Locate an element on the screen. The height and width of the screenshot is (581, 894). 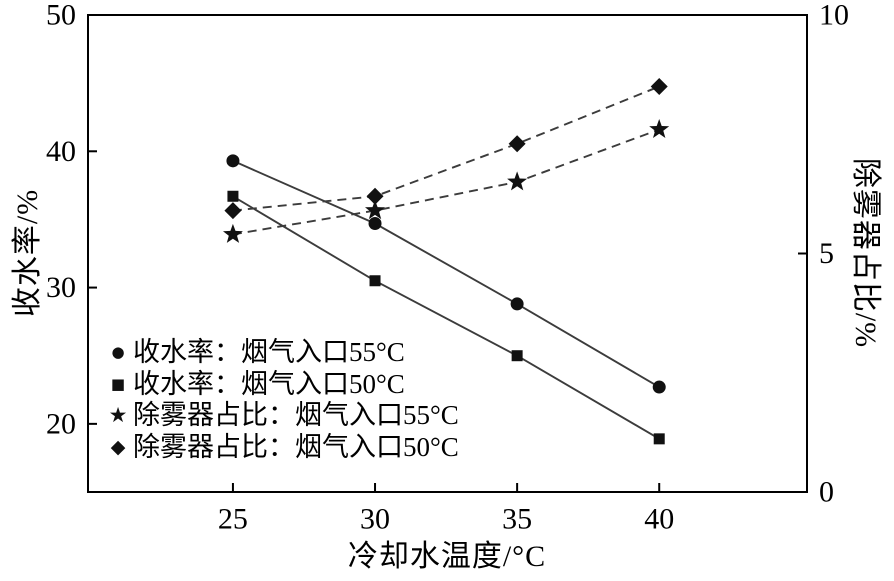
legend-label: 除雾器占比：烟气入口55°C is located at coordinates (296, 415).